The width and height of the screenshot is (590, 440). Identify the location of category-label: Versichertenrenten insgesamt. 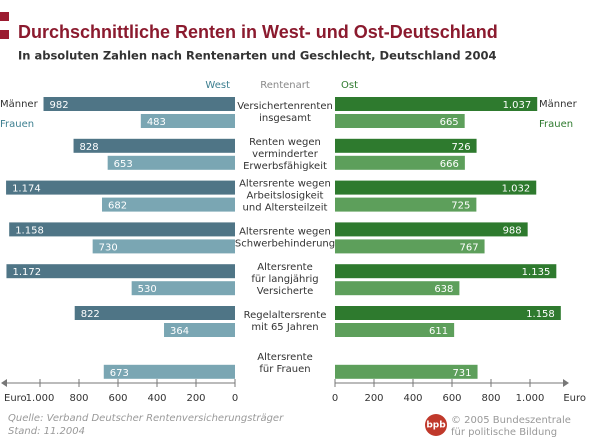
(285, 112).